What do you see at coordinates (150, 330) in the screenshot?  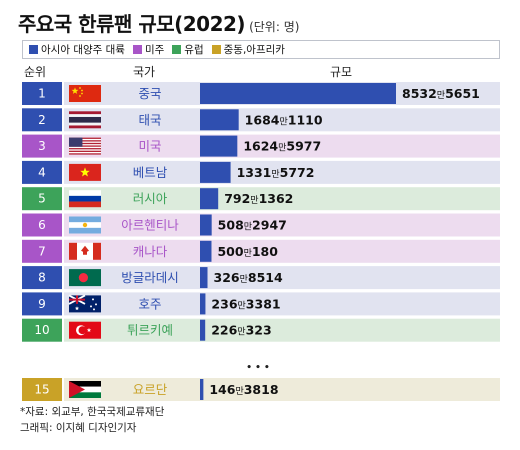 I see `country-label: 튀르키예` at bounding box center [150, 330].